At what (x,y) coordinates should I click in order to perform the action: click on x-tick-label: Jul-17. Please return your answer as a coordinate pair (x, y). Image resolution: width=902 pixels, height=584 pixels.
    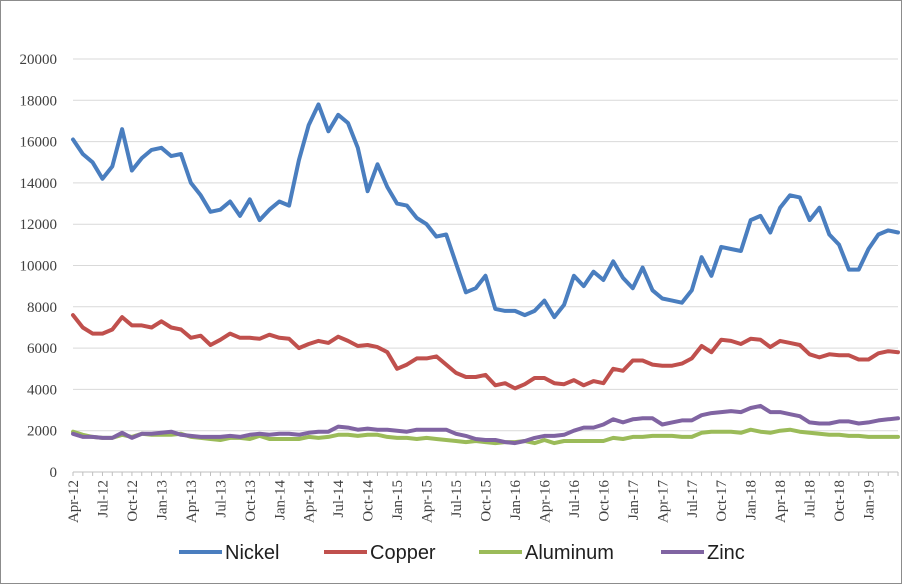
    Looking at the image, I should click on (693, 499).